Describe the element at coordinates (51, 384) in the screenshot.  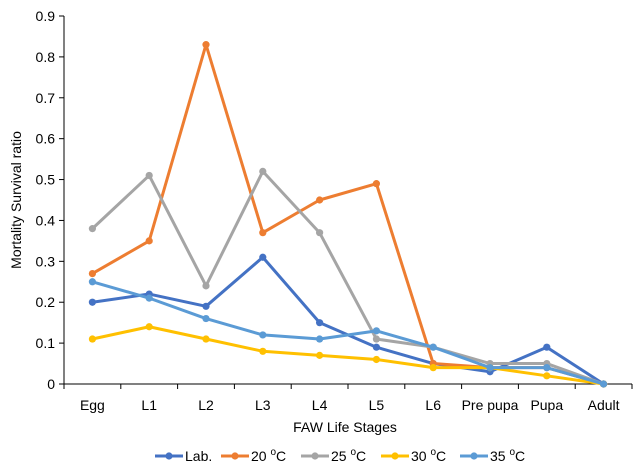
I see `y-tick-label: 0` at that location.